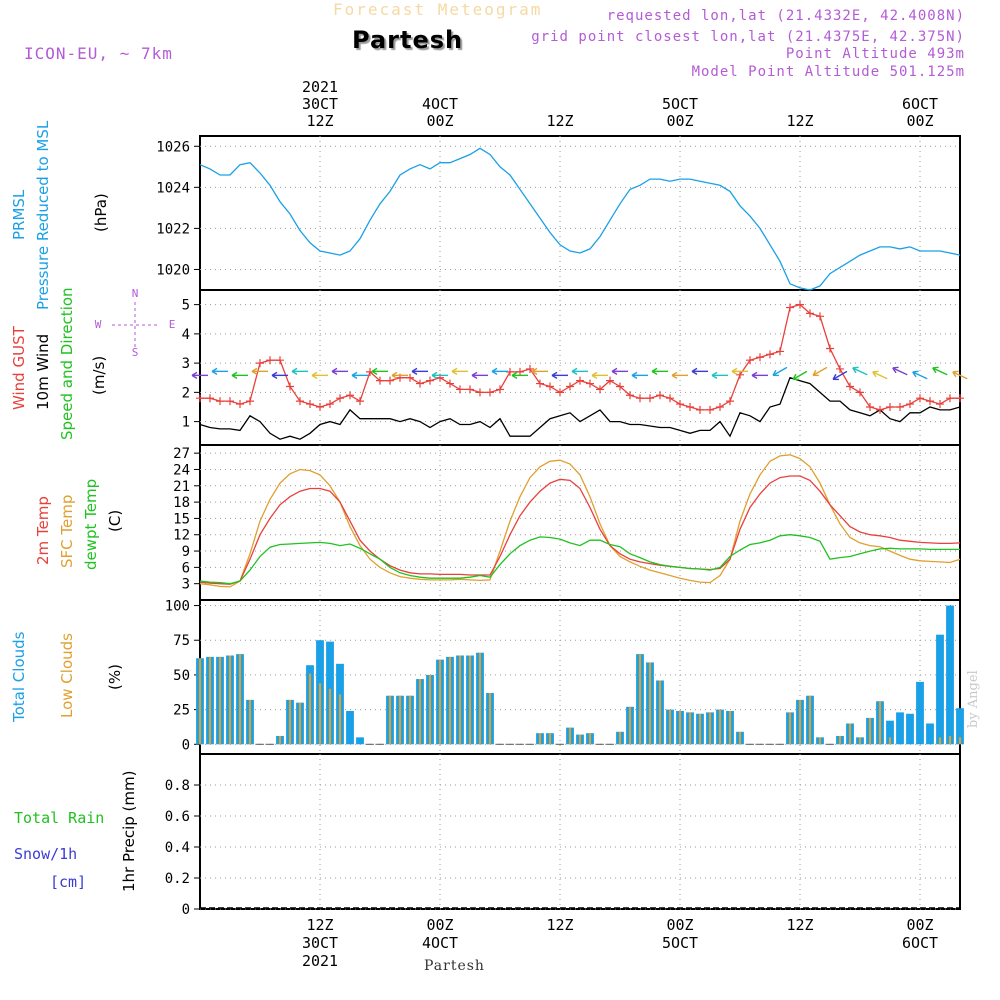 This screenshot has height=1000, width=1000. What do you see at coordinates (799, 925) in the screenshot?
I see `bottom-time-label: 12Z` at bounding box center [799, 925].